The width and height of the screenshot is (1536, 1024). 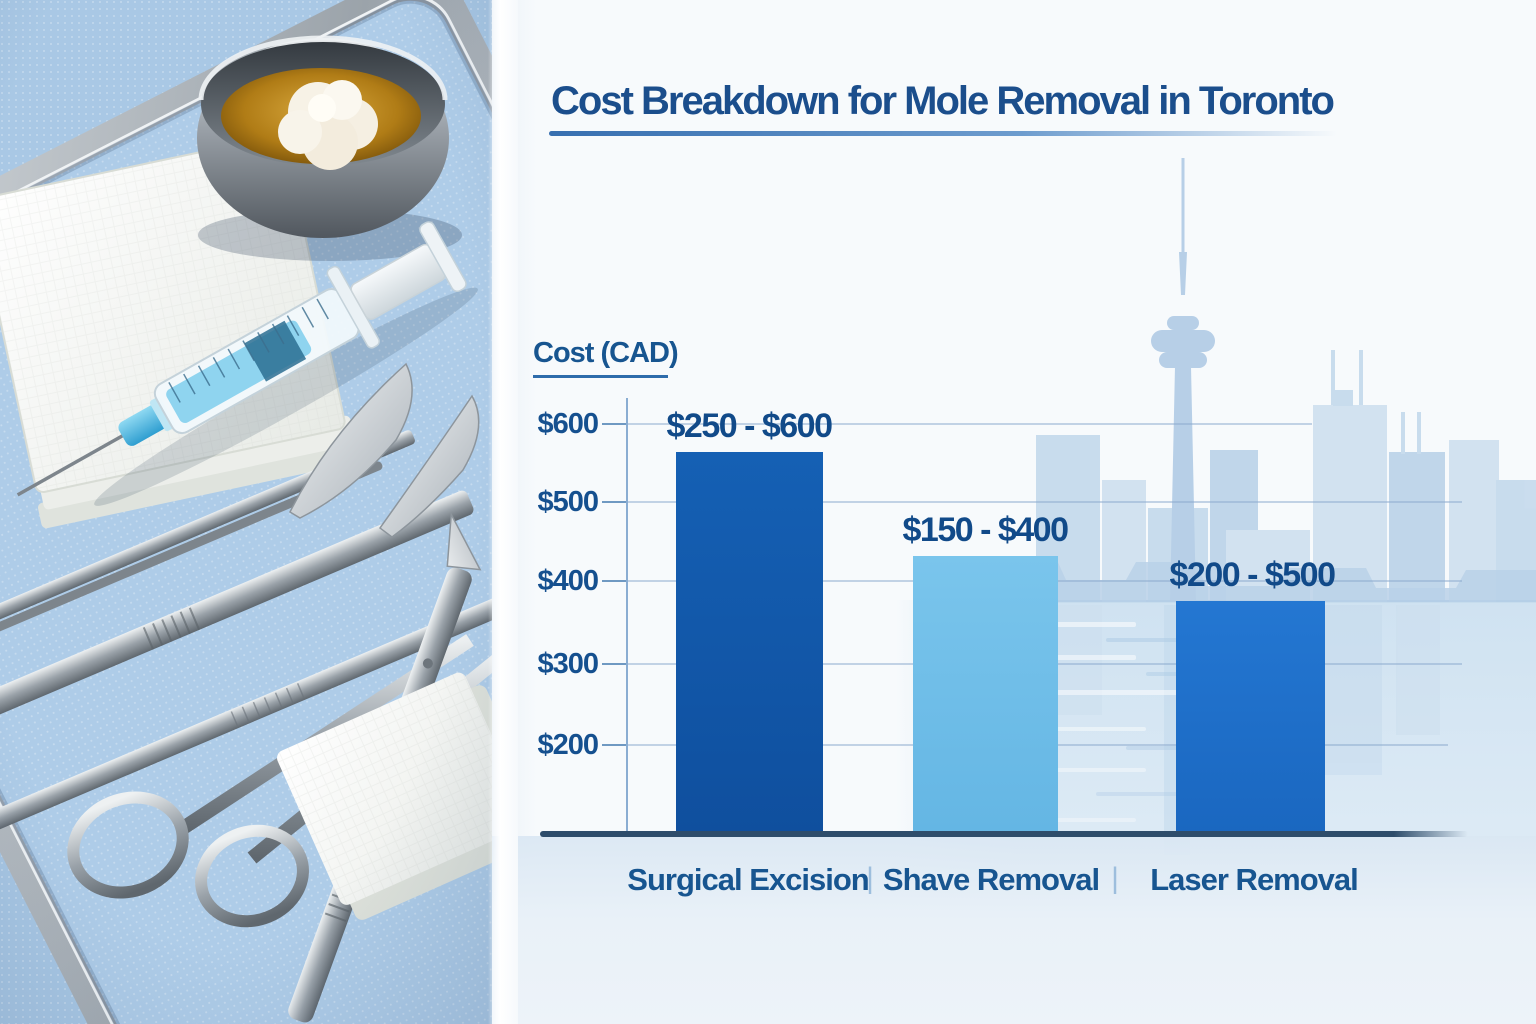 I want to click on cn-tower, so click(x=1183, y=380).